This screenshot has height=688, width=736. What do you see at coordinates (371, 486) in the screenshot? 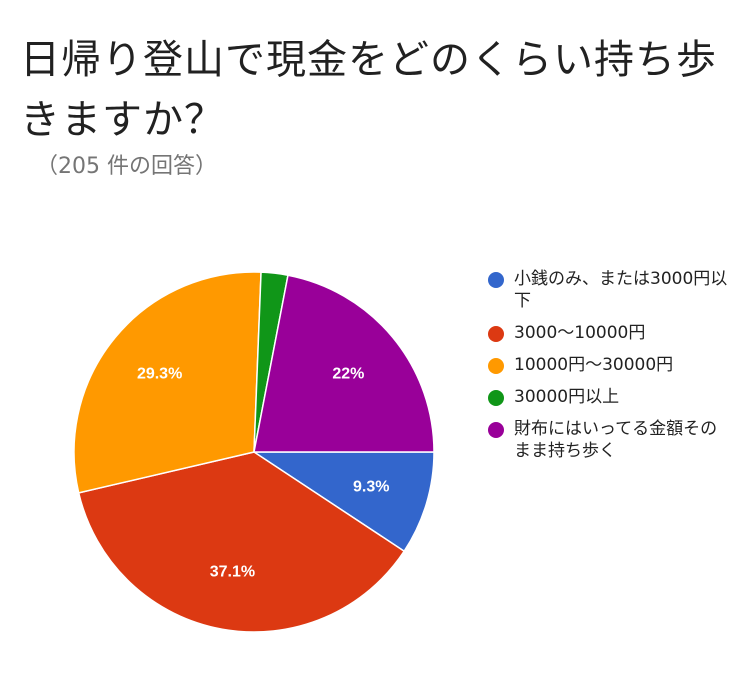
I see `slice-data-label-1: 9.3%` at bounding box center [371, 486].